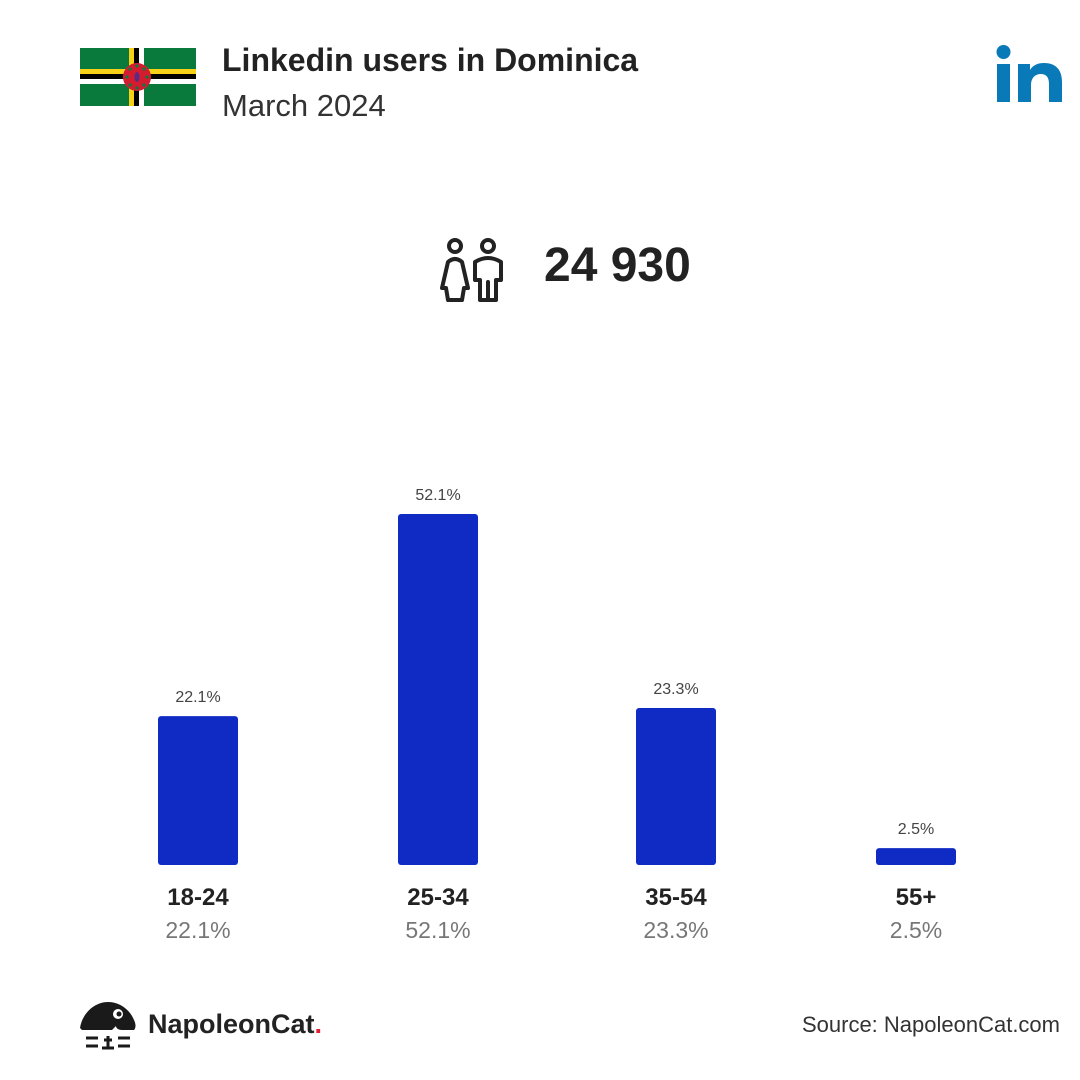 This screenshot has height=1080, width=1080. Describe the element at coordinates (231, 1024) in the screenshot. I see `brand-name-text: NapoleonCat` at that location.